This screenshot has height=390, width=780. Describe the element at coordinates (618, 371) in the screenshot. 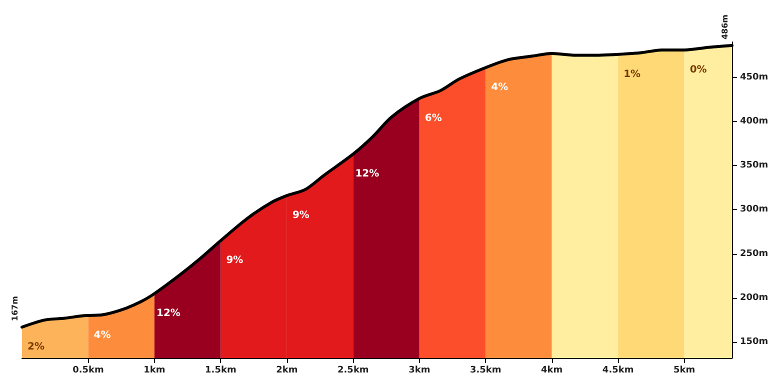

I see `x-tick-label: 4.5km` at that location.